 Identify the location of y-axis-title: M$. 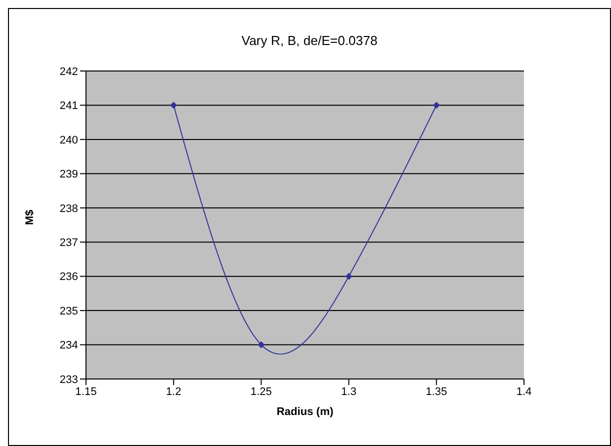
(30, 217).